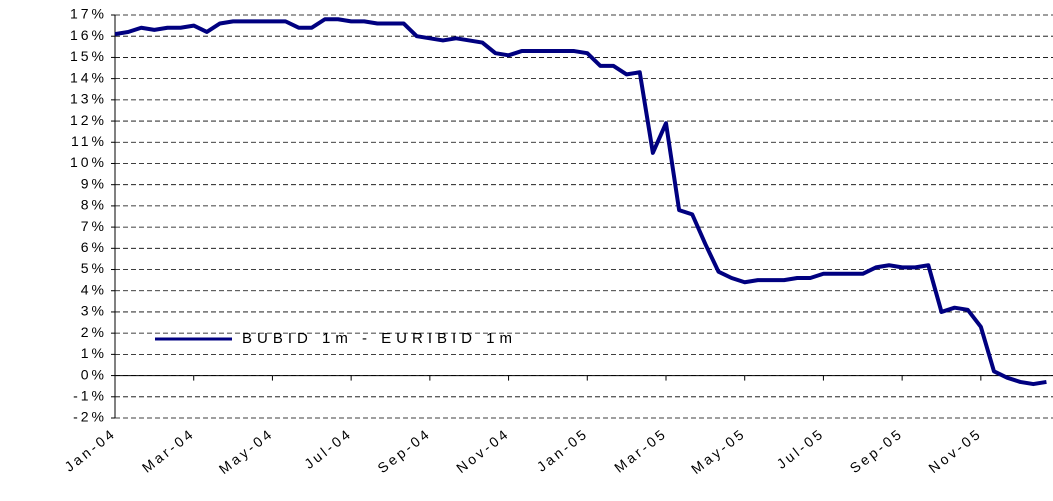  What do you see at coordinates (94, 205) in the screenshot?
I see `y-tick-label: 8%` at bounding box center [94, 205].